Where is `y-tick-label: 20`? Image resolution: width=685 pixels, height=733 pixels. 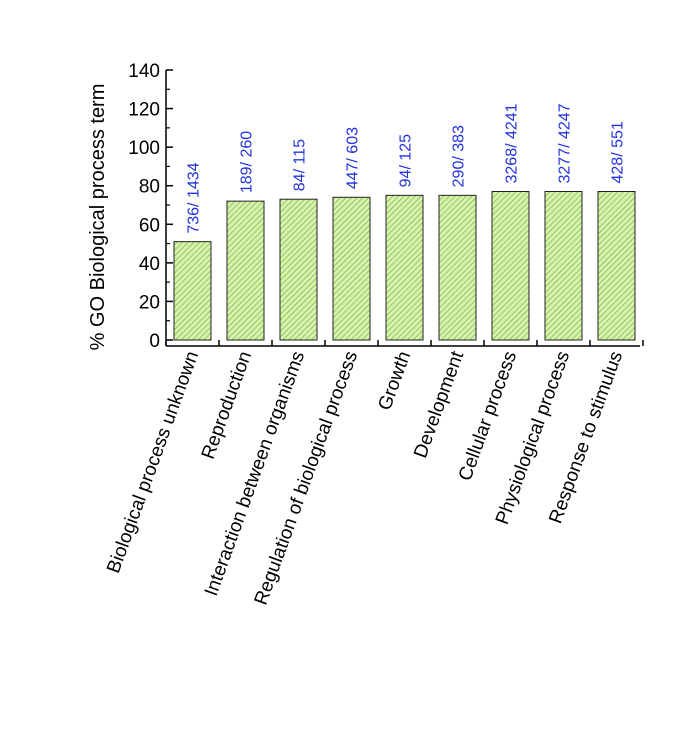 y-tick-label: 20 is located at coordinates (149, 302).